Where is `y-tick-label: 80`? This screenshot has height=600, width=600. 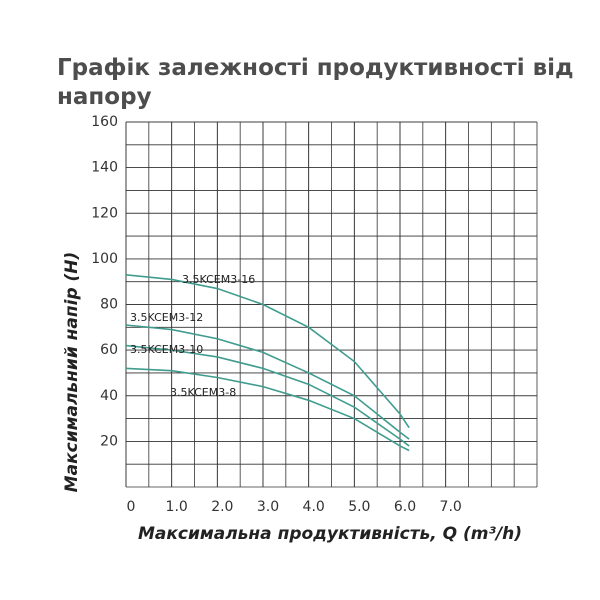 y-tick-label: 80 is located at coordinates (109, 305).